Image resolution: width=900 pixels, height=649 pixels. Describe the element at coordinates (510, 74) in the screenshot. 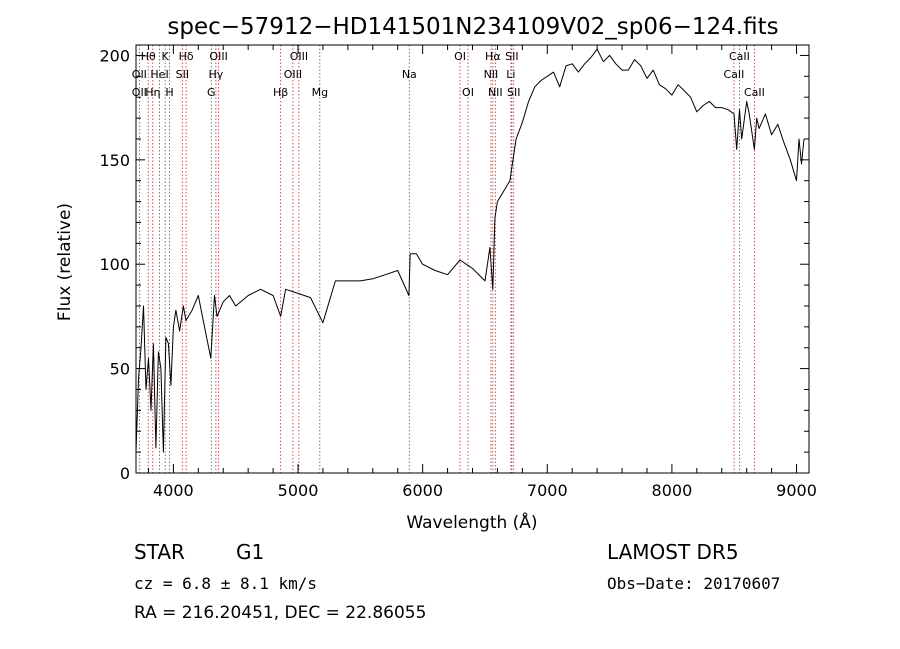

I see `line-marker-label: Li` at that location.